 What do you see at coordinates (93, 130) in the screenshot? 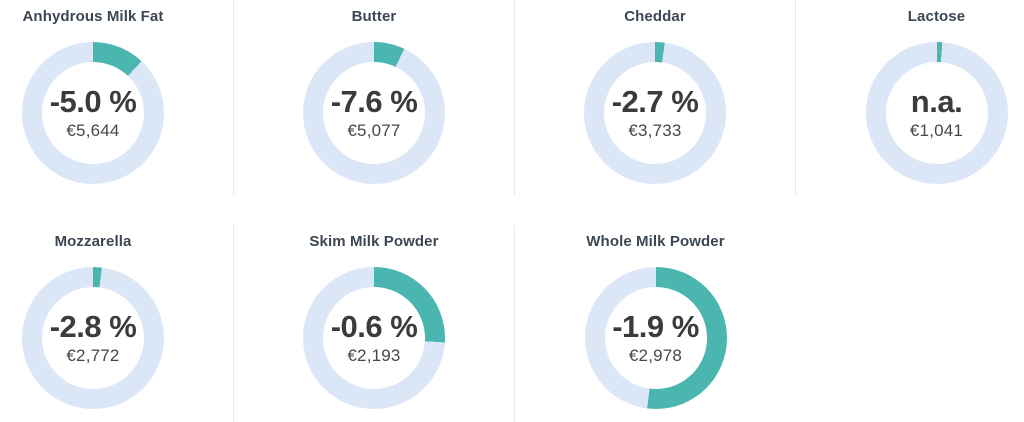
I see `price-value: €5,644` at bounding box center [93, 130].